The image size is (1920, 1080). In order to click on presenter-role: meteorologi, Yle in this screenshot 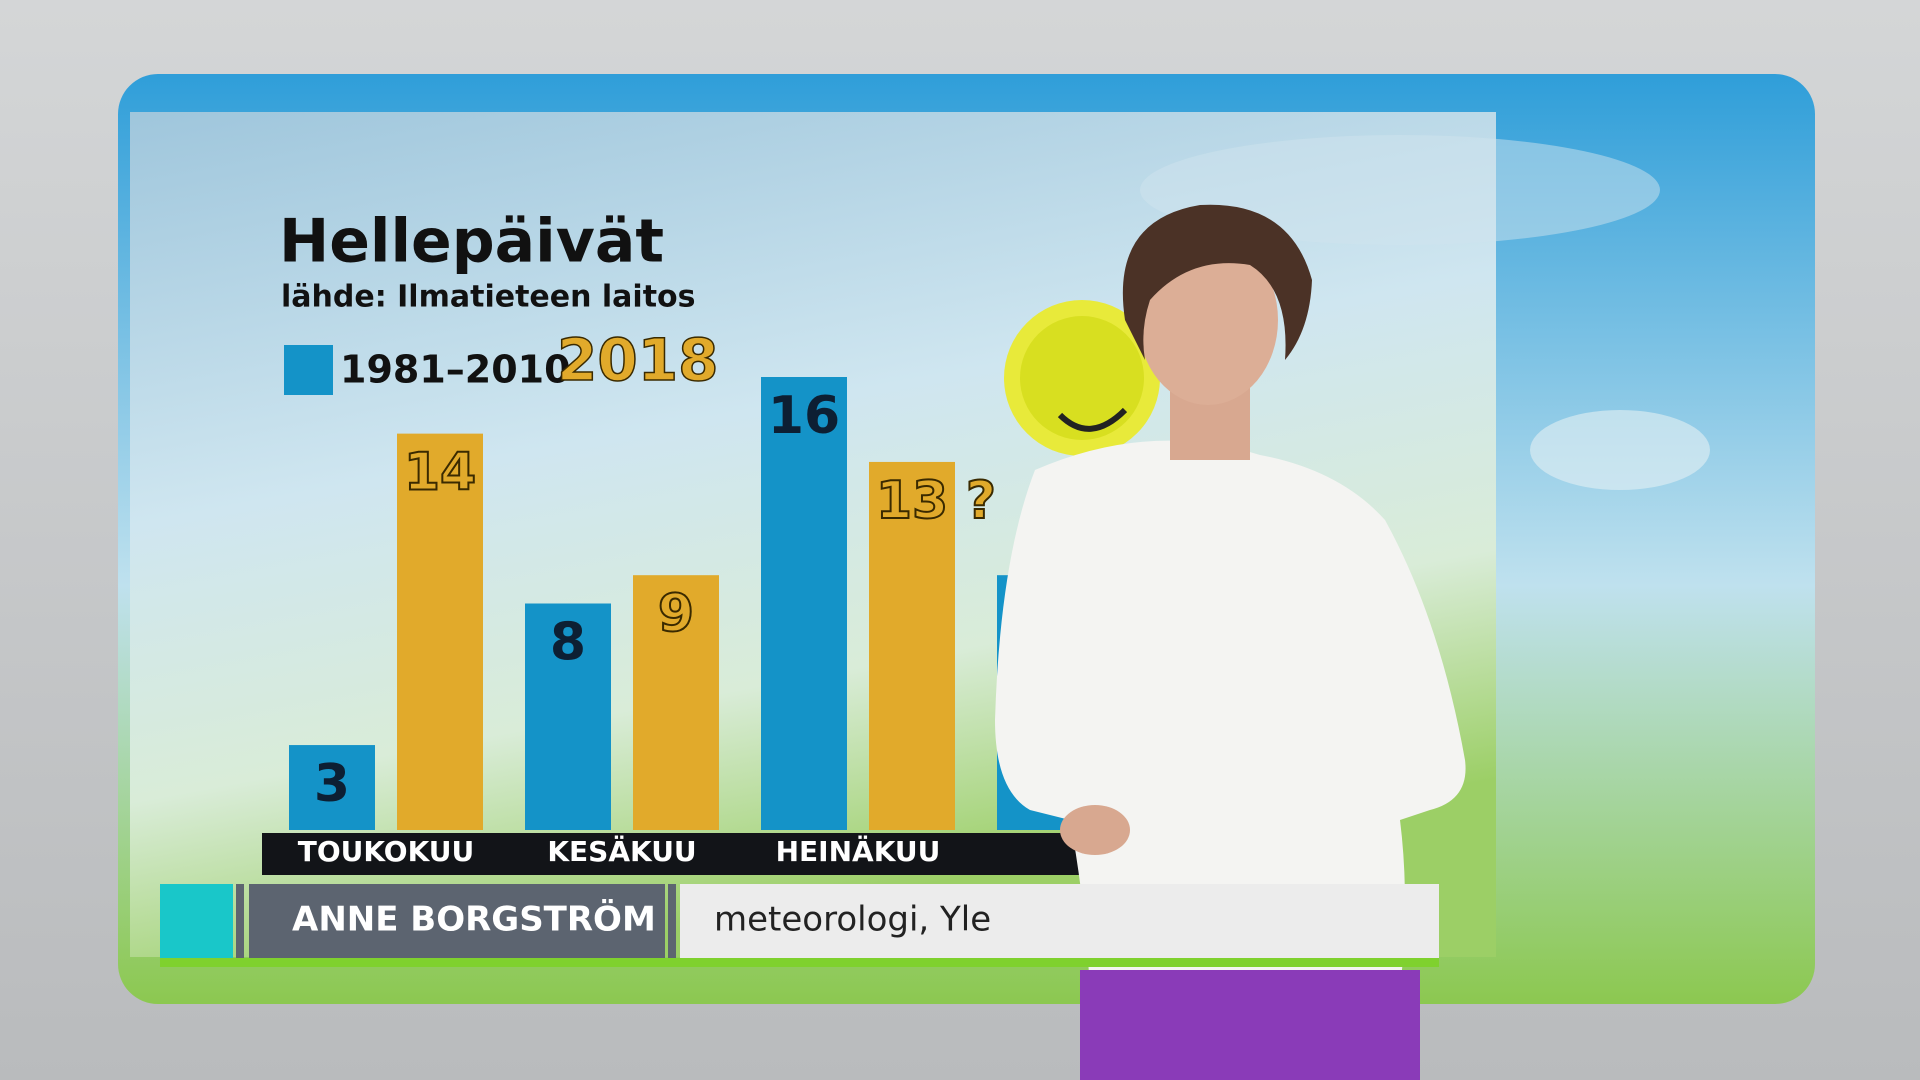, I will do `click(852, 920)`.